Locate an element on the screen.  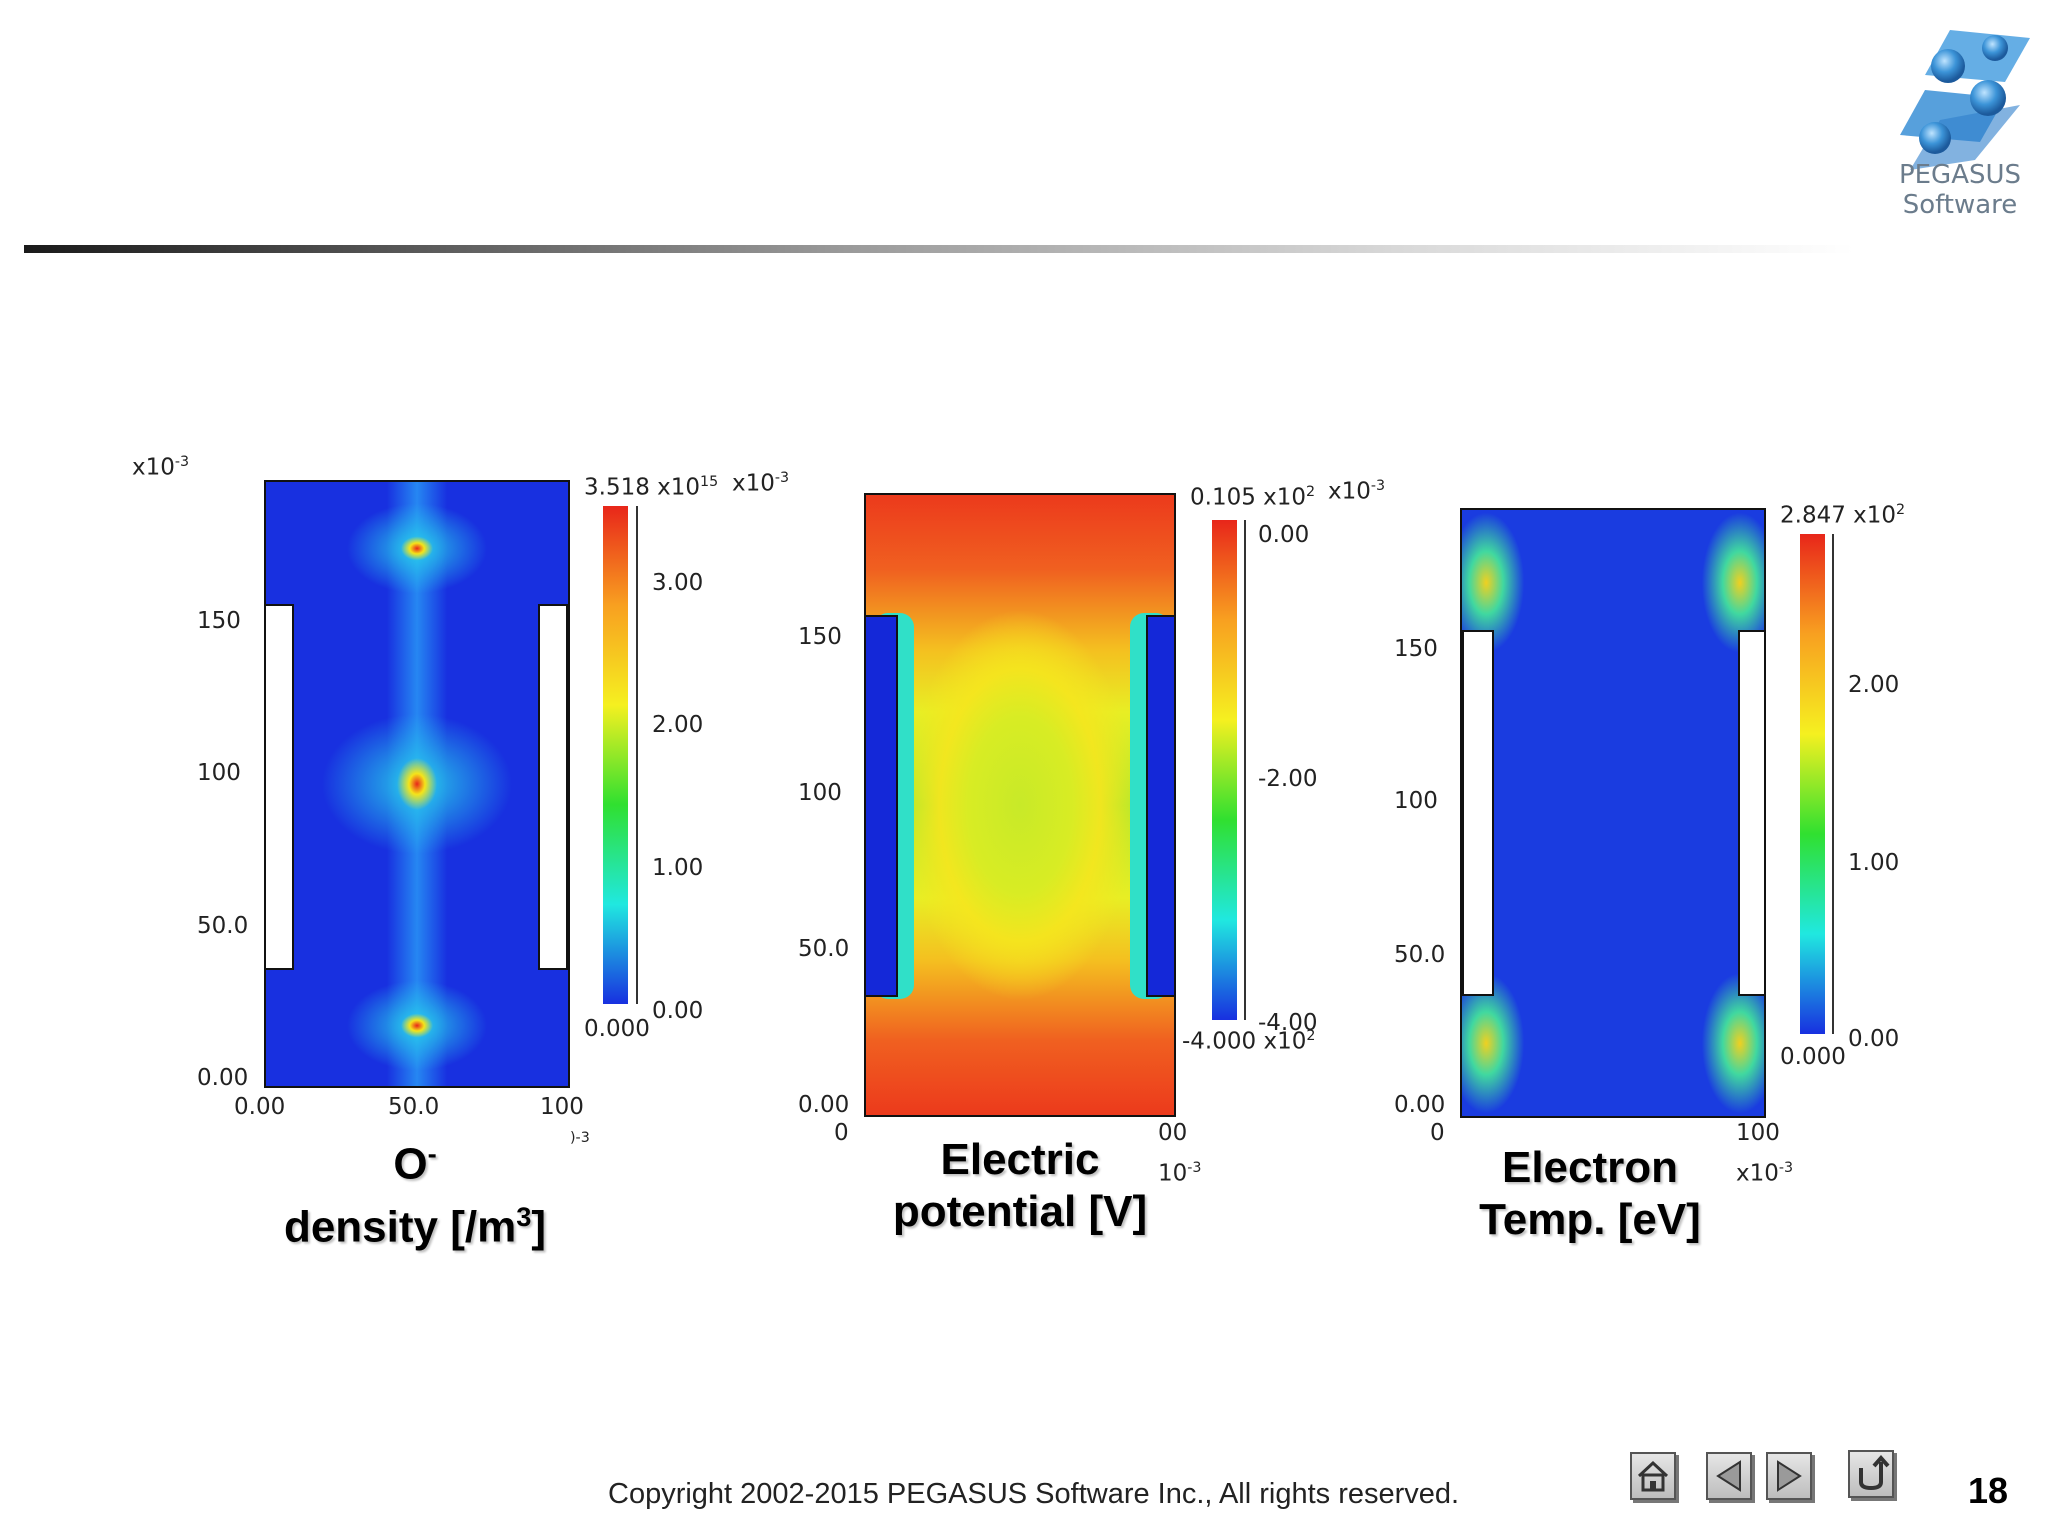
previous-button is located at coordinates (1729, 1476).